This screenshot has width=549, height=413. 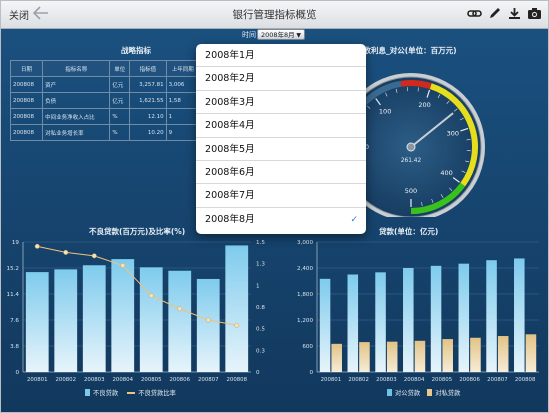 What do you see at coordinates (474, 13) in the screenshot?
I see `link-icon` at bounding box center [474, 13].